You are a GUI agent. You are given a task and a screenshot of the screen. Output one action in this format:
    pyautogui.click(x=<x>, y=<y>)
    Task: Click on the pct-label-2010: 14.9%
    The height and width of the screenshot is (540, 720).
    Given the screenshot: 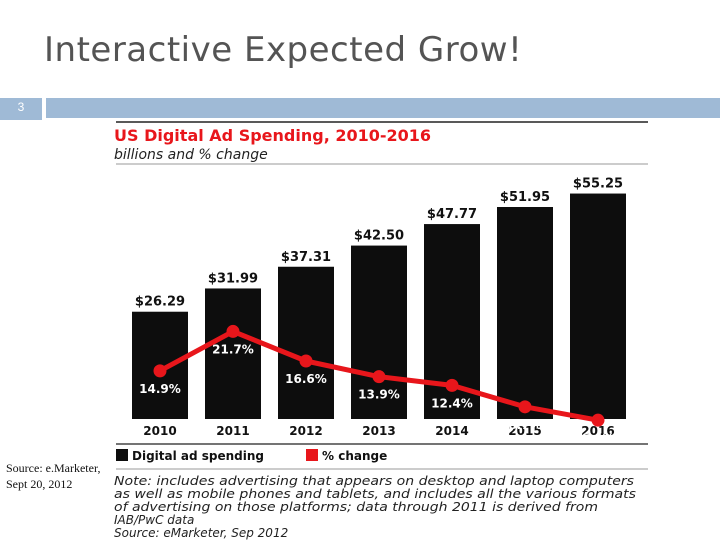 What is the action you would take?
    pyautogui.click(x=160, y=389)
    